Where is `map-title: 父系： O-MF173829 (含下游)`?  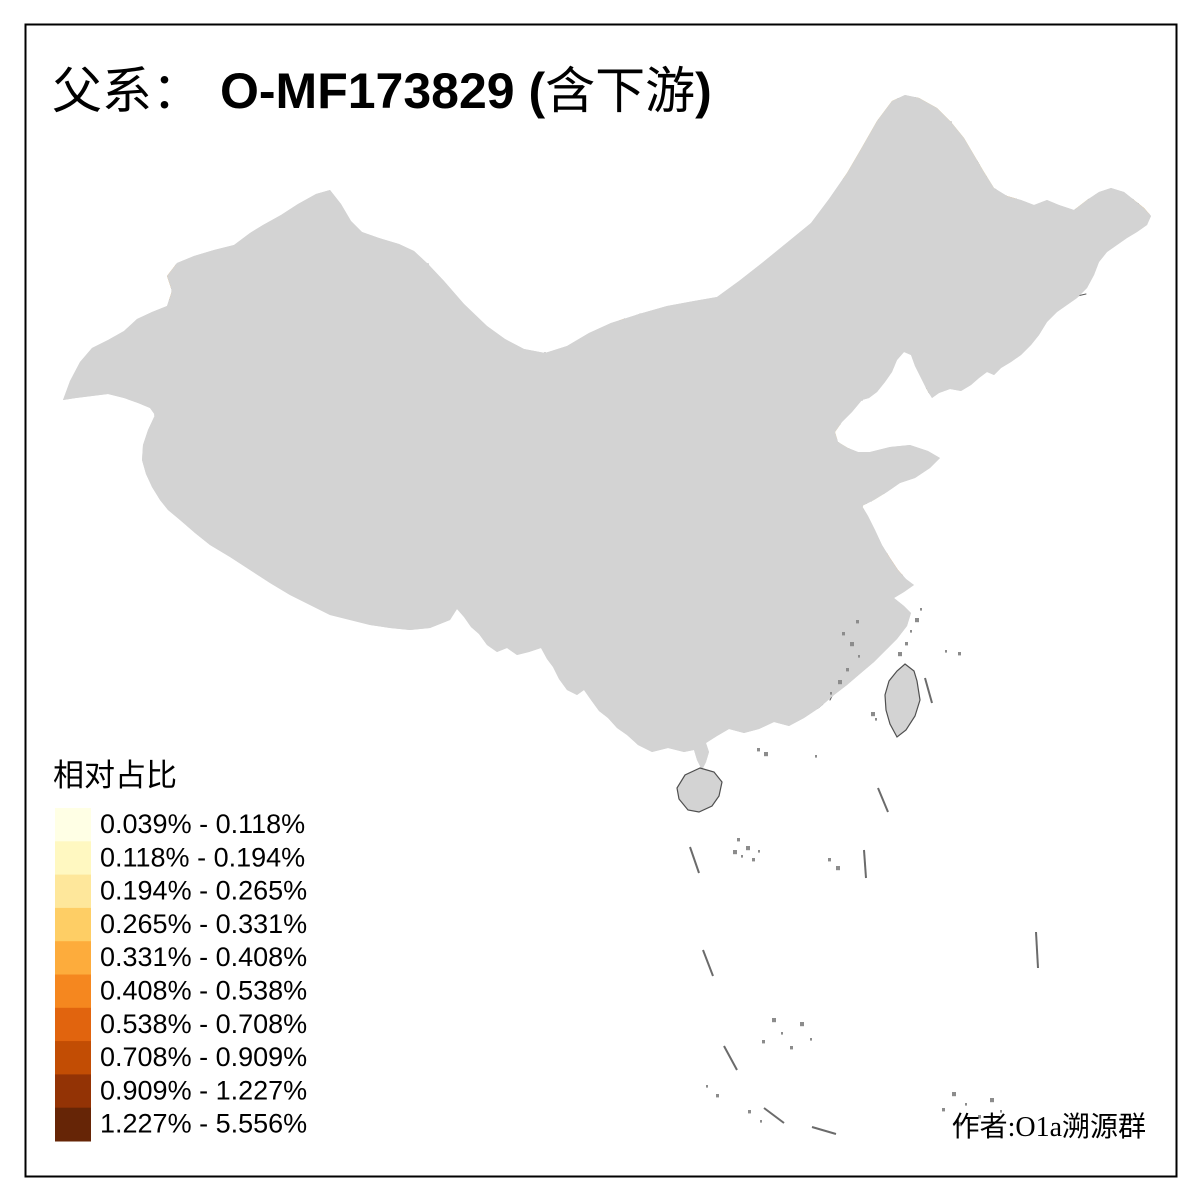
map-title: 父系： O-MF173829 (含下游) is located at coordinates (382, 91).